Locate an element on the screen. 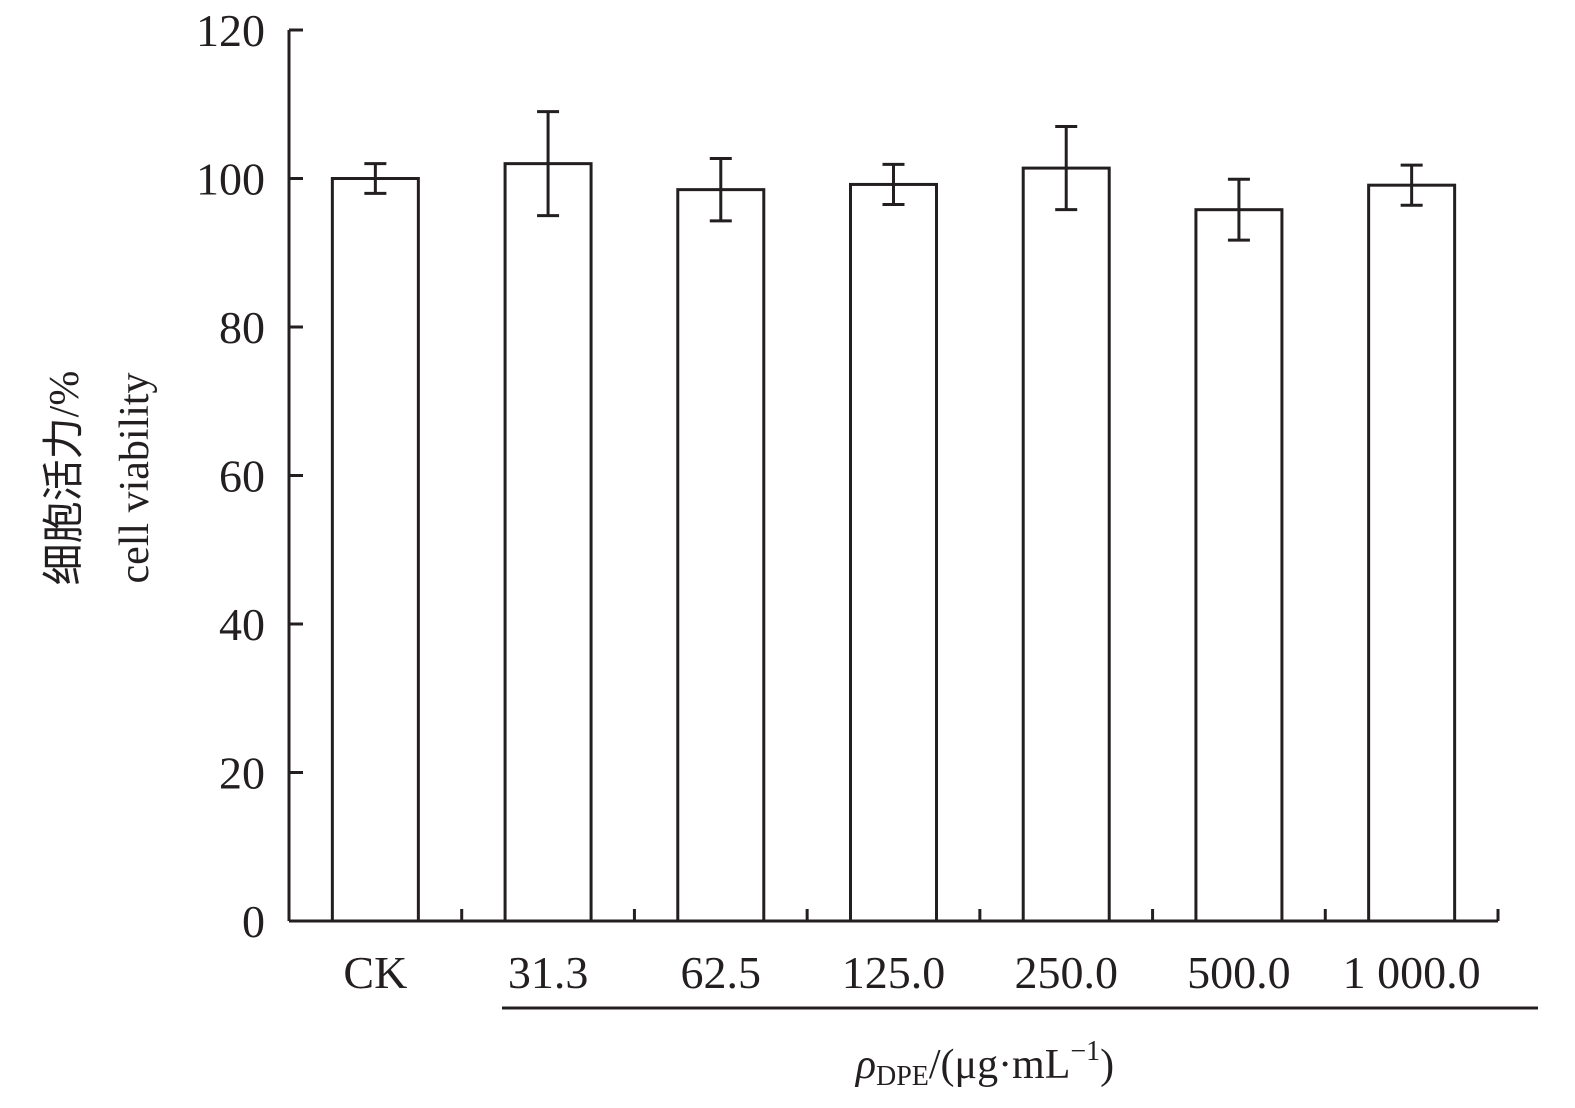 Image resolution: width=1575 pixels, height=1108 pixels. y-tick-label: 40 is located at coordinates (242, 624).